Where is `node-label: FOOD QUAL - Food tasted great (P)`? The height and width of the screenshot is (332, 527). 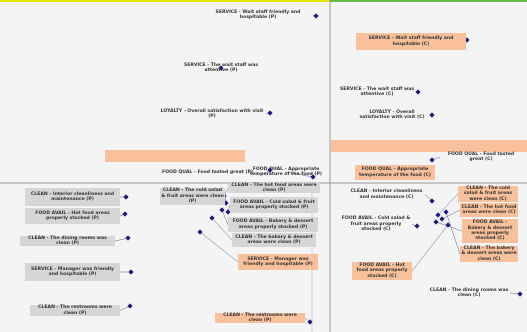 node-label: FOOD QUAL - Food tasted great (P) is located at coordinates (207, 173).